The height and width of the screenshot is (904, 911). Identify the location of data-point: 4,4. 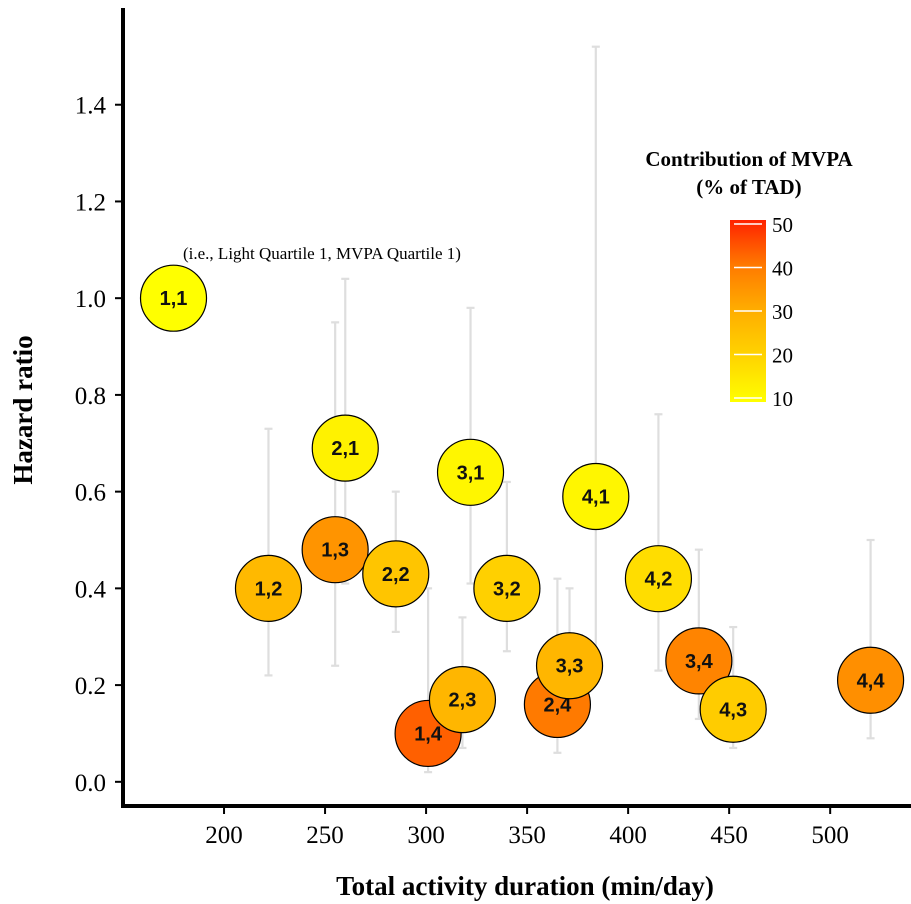
(870, 680).